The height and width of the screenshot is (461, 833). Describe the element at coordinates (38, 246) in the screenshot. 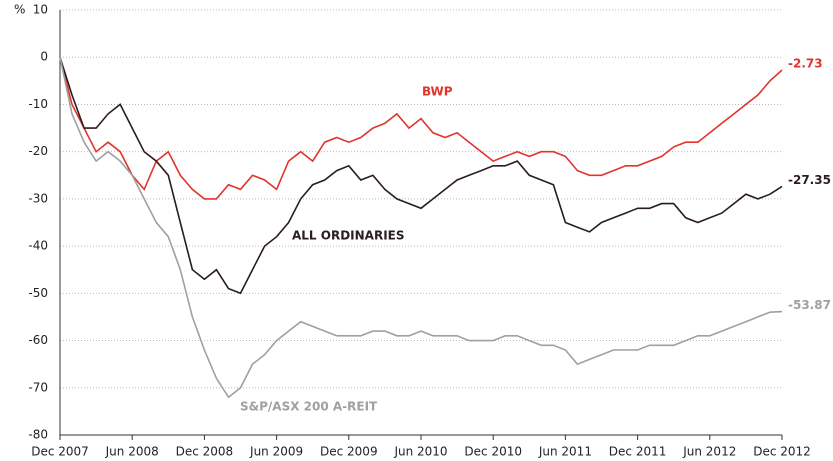

I see `y-tick-label: -40` at that location.